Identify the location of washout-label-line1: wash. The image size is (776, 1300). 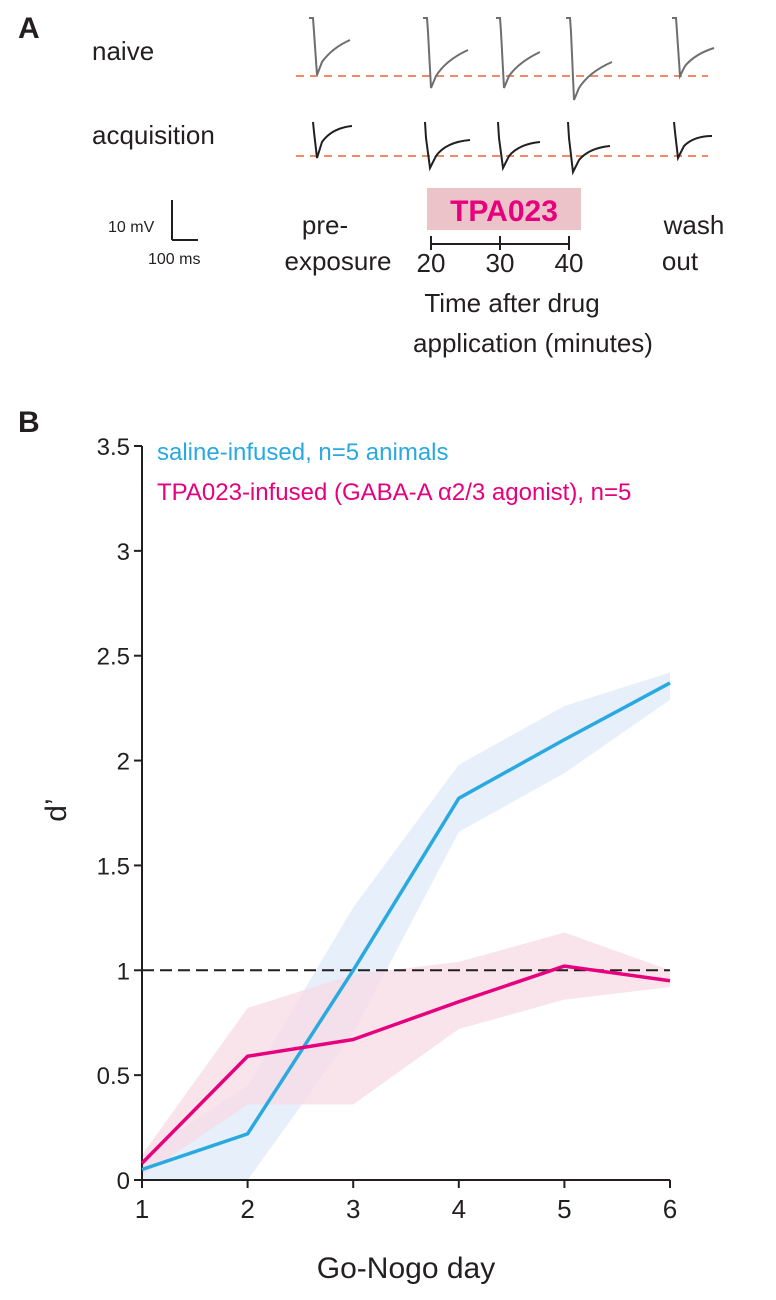
(694, 225).